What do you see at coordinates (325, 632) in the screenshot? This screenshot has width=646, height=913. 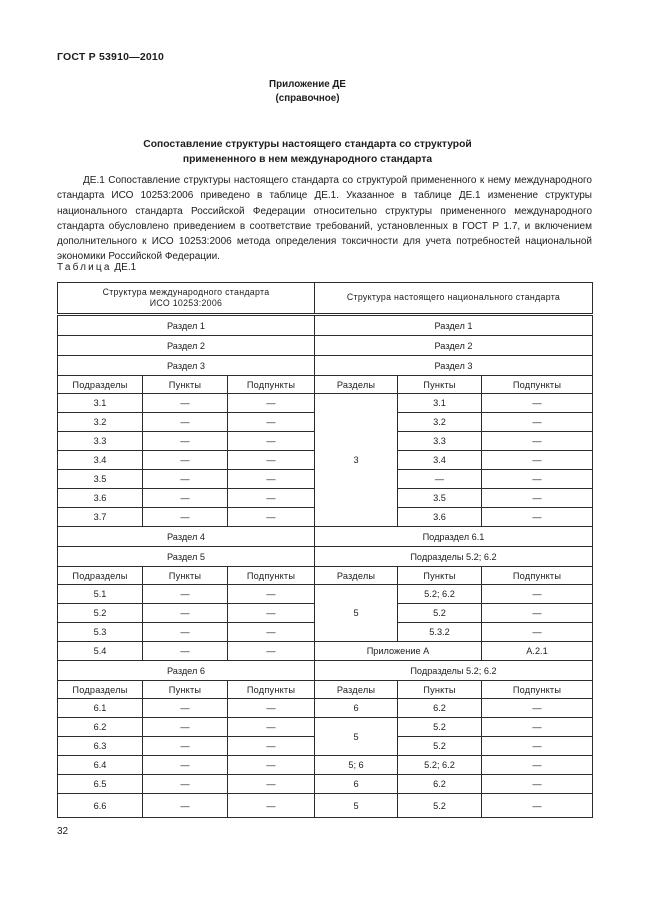 I see `table-row: 5.3 — — 5.3.2 —` at bounding box center [325, 632].